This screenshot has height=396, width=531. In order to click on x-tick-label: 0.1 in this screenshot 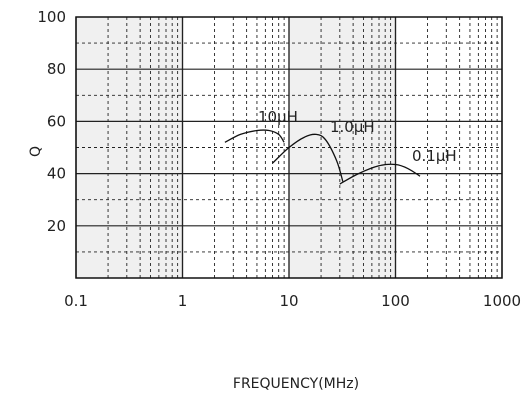, I will do `click(76, 301)`.